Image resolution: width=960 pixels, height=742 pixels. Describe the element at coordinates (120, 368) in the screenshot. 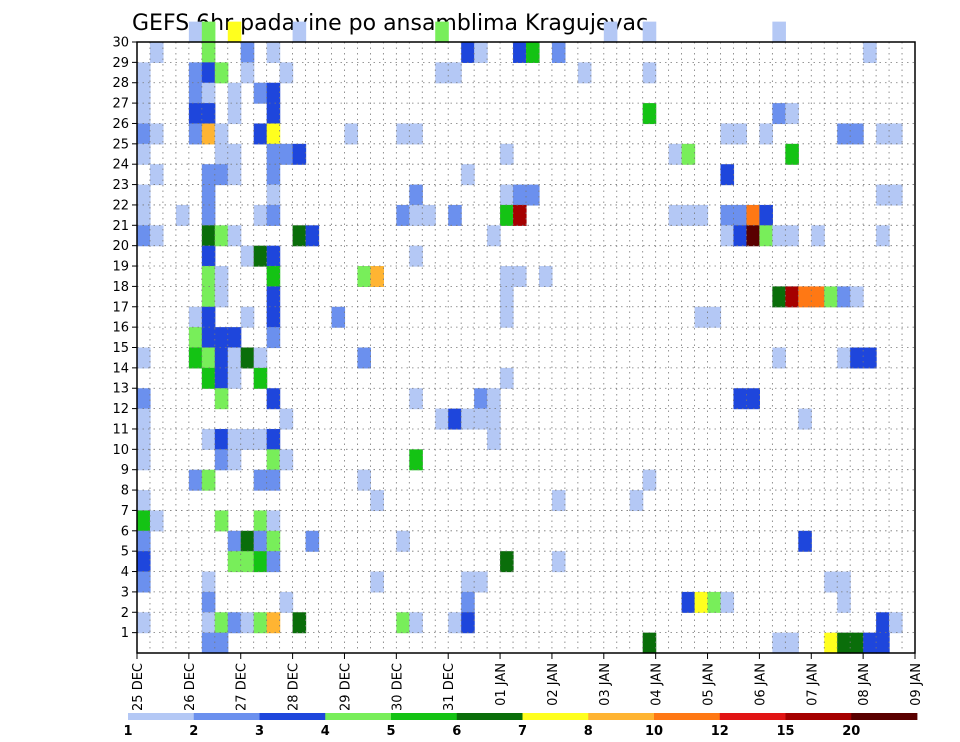

I see `y-tick-label: 14` at that location.